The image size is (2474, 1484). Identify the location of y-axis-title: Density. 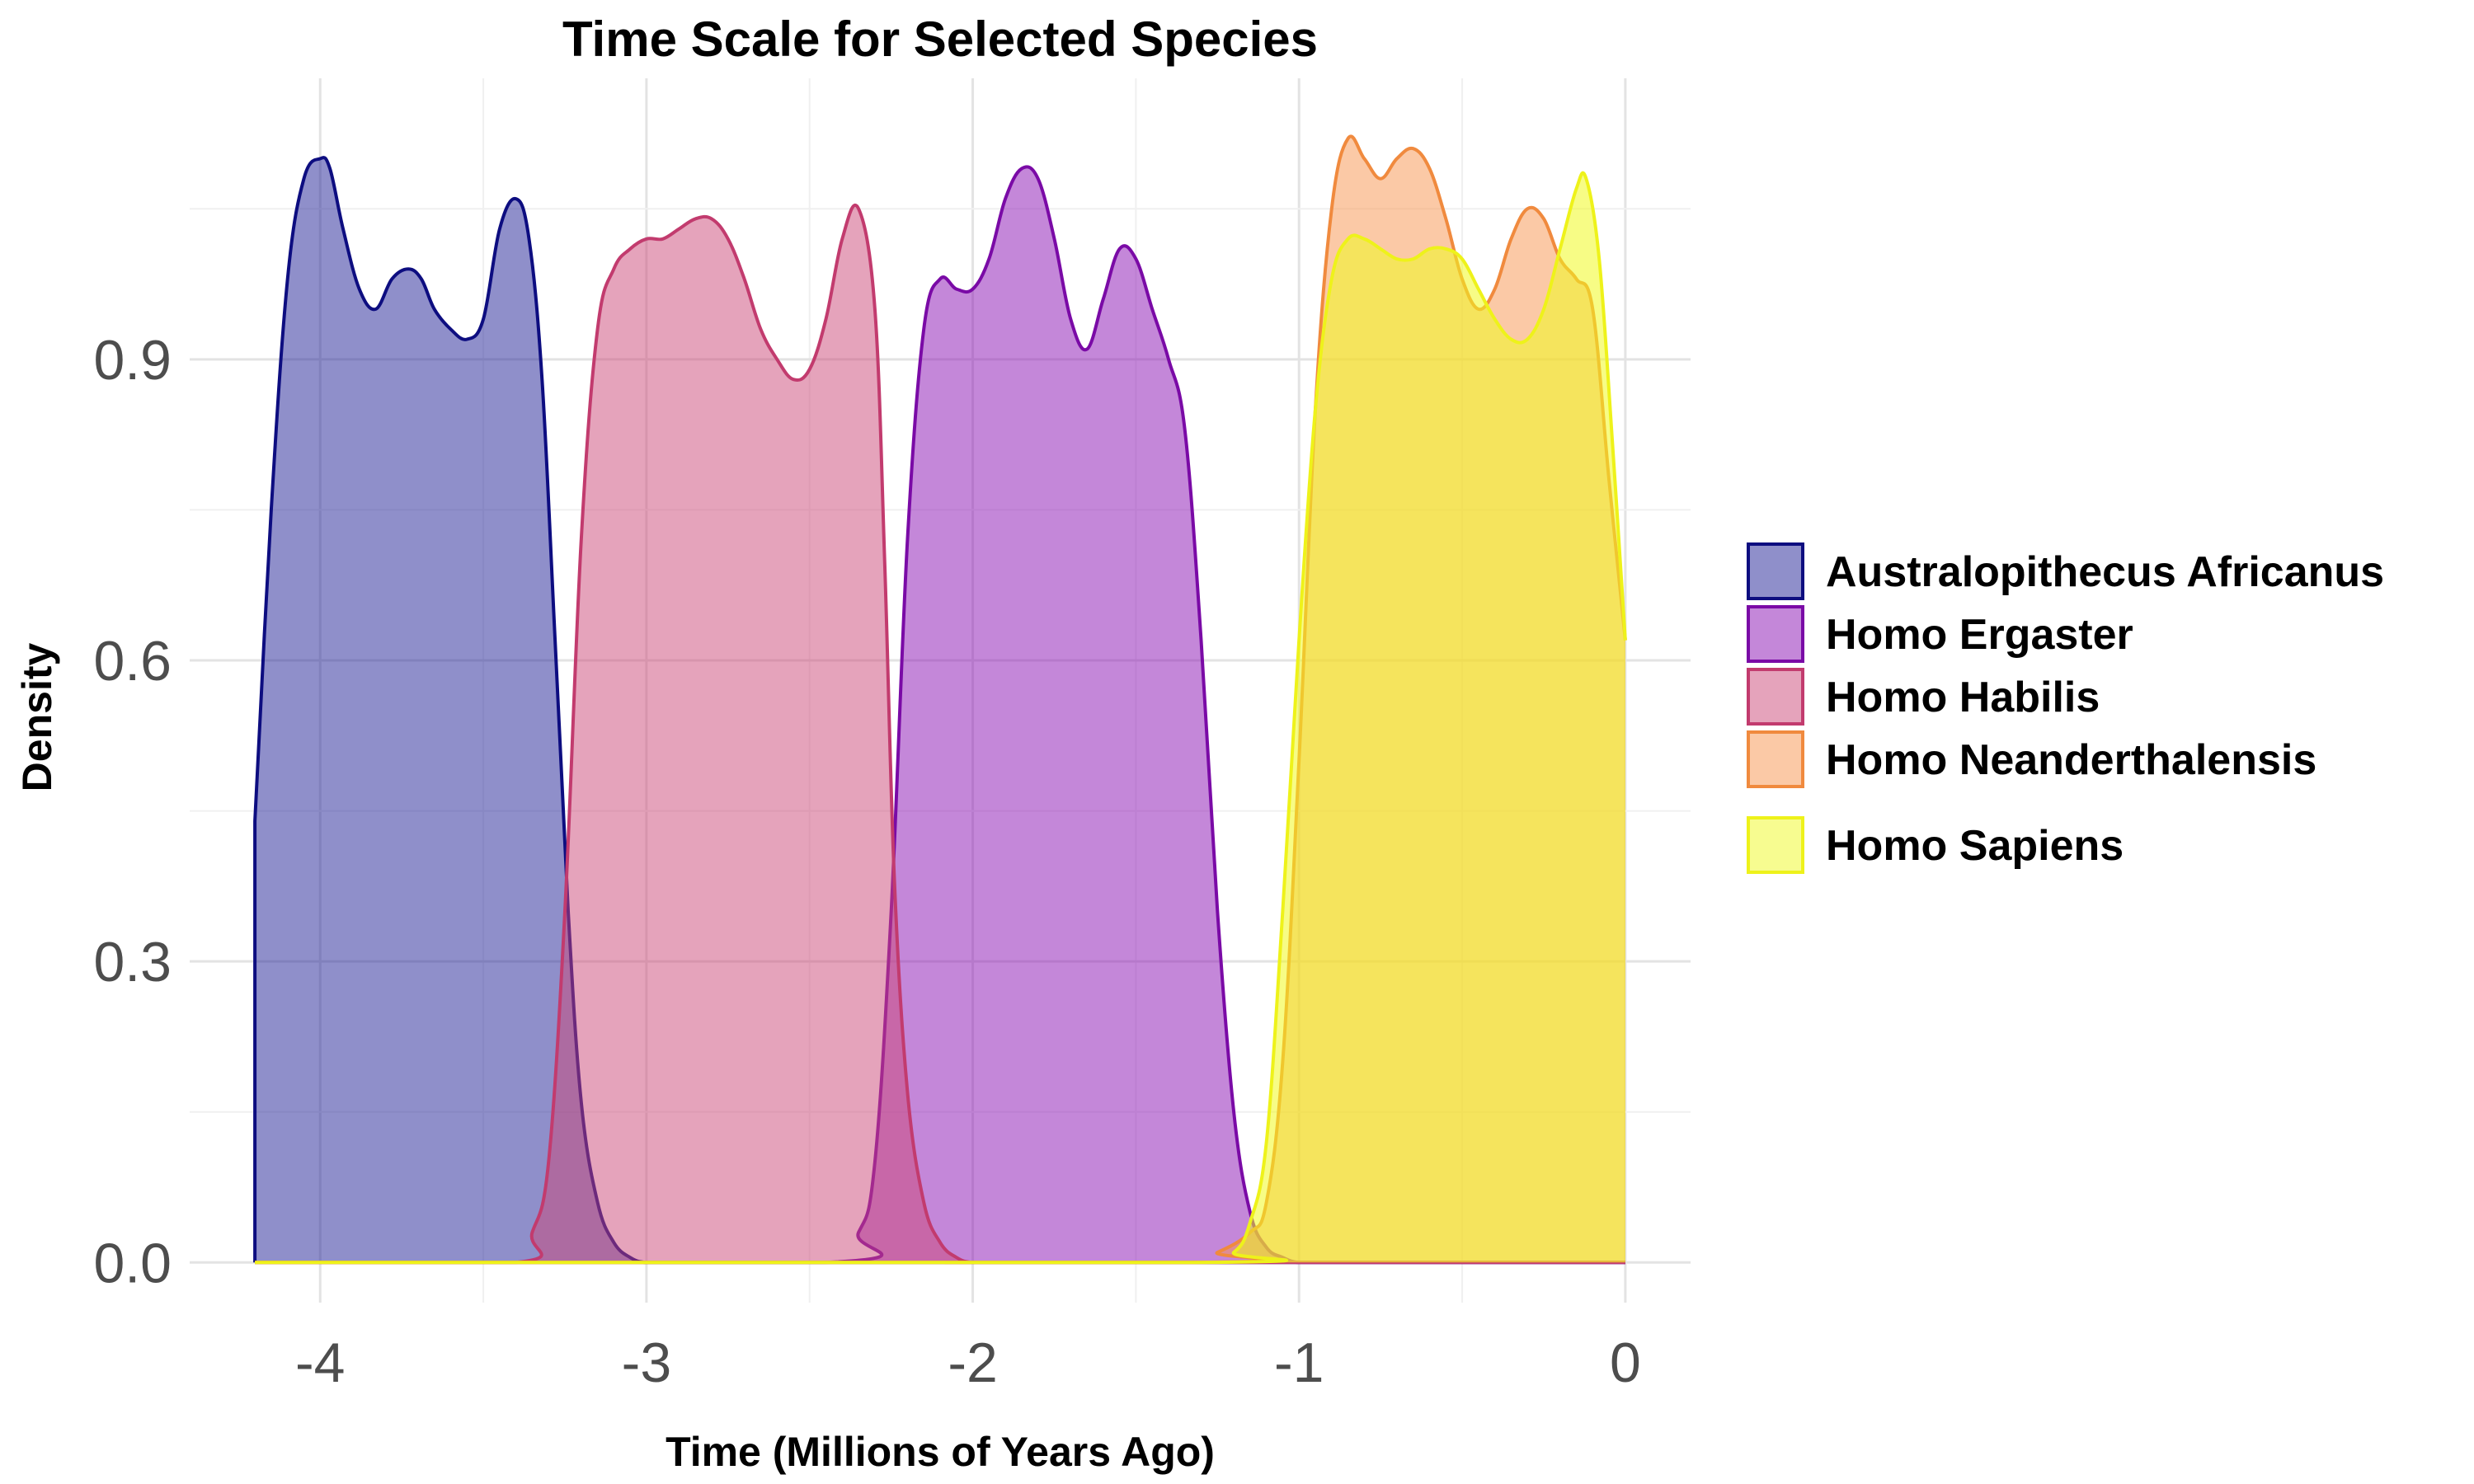
(37, 717).